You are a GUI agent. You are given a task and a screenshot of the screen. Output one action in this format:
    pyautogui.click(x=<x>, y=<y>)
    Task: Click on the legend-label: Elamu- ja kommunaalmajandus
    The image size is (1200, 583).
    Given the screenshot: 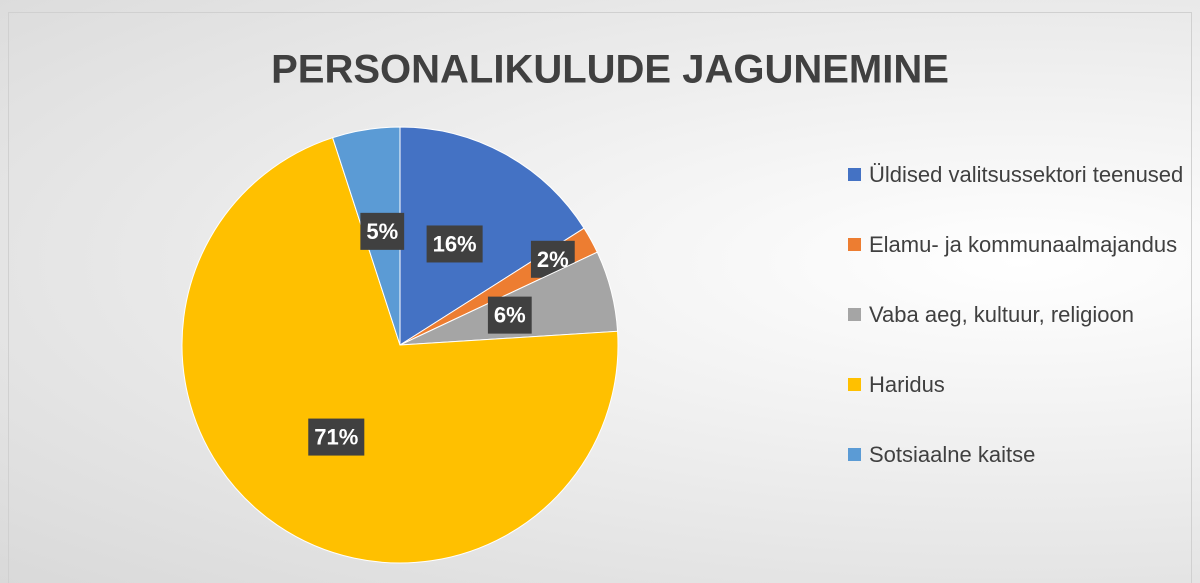 What is the action you would take?
    pyautogui.click(x=1023, y=244)
    